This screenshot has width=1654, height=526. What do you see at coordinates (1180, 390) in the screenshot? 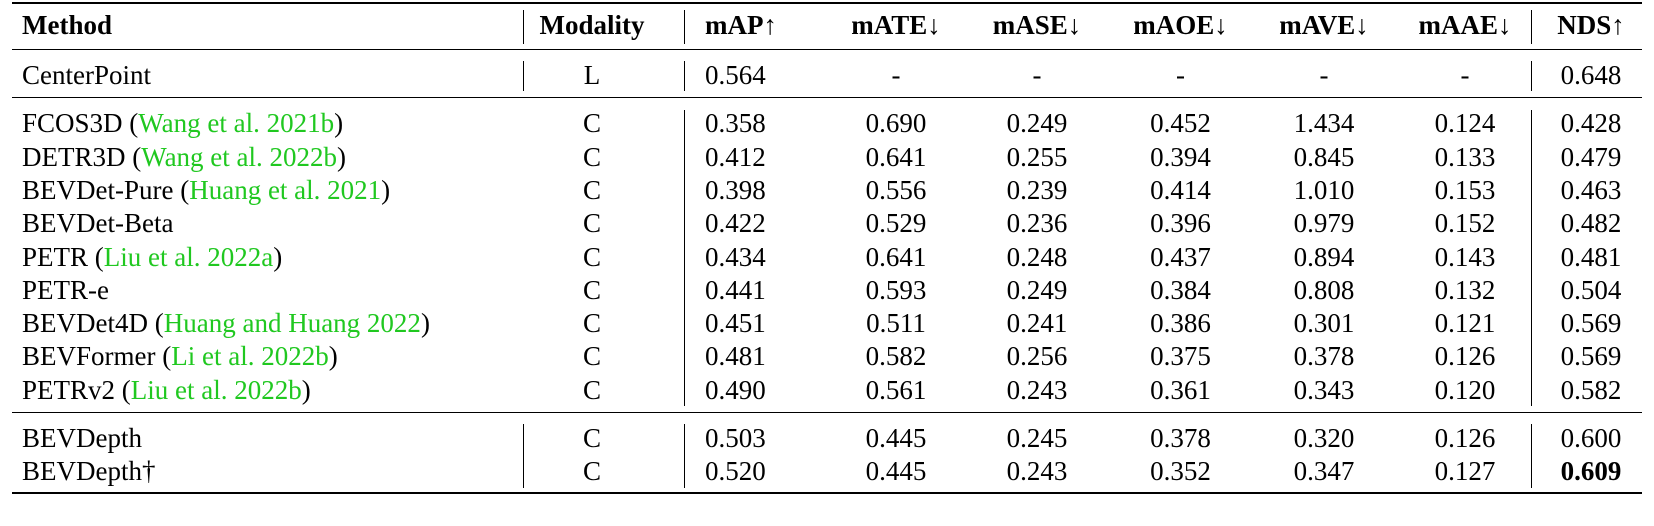
I see `maoe-cell: 0.361` at bounding box center [1180, 390].